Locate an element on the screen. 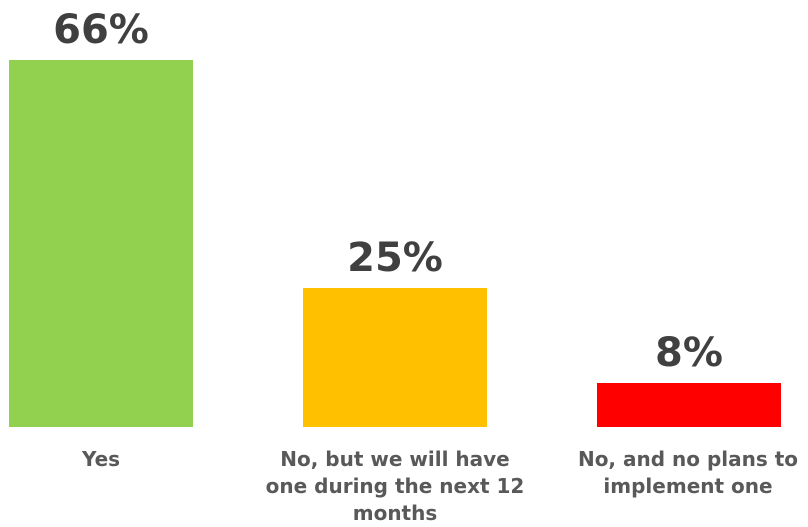 This screenshot has width=808, height=527. value-label-no-plans: 8% is located at coordinates (689, 353).